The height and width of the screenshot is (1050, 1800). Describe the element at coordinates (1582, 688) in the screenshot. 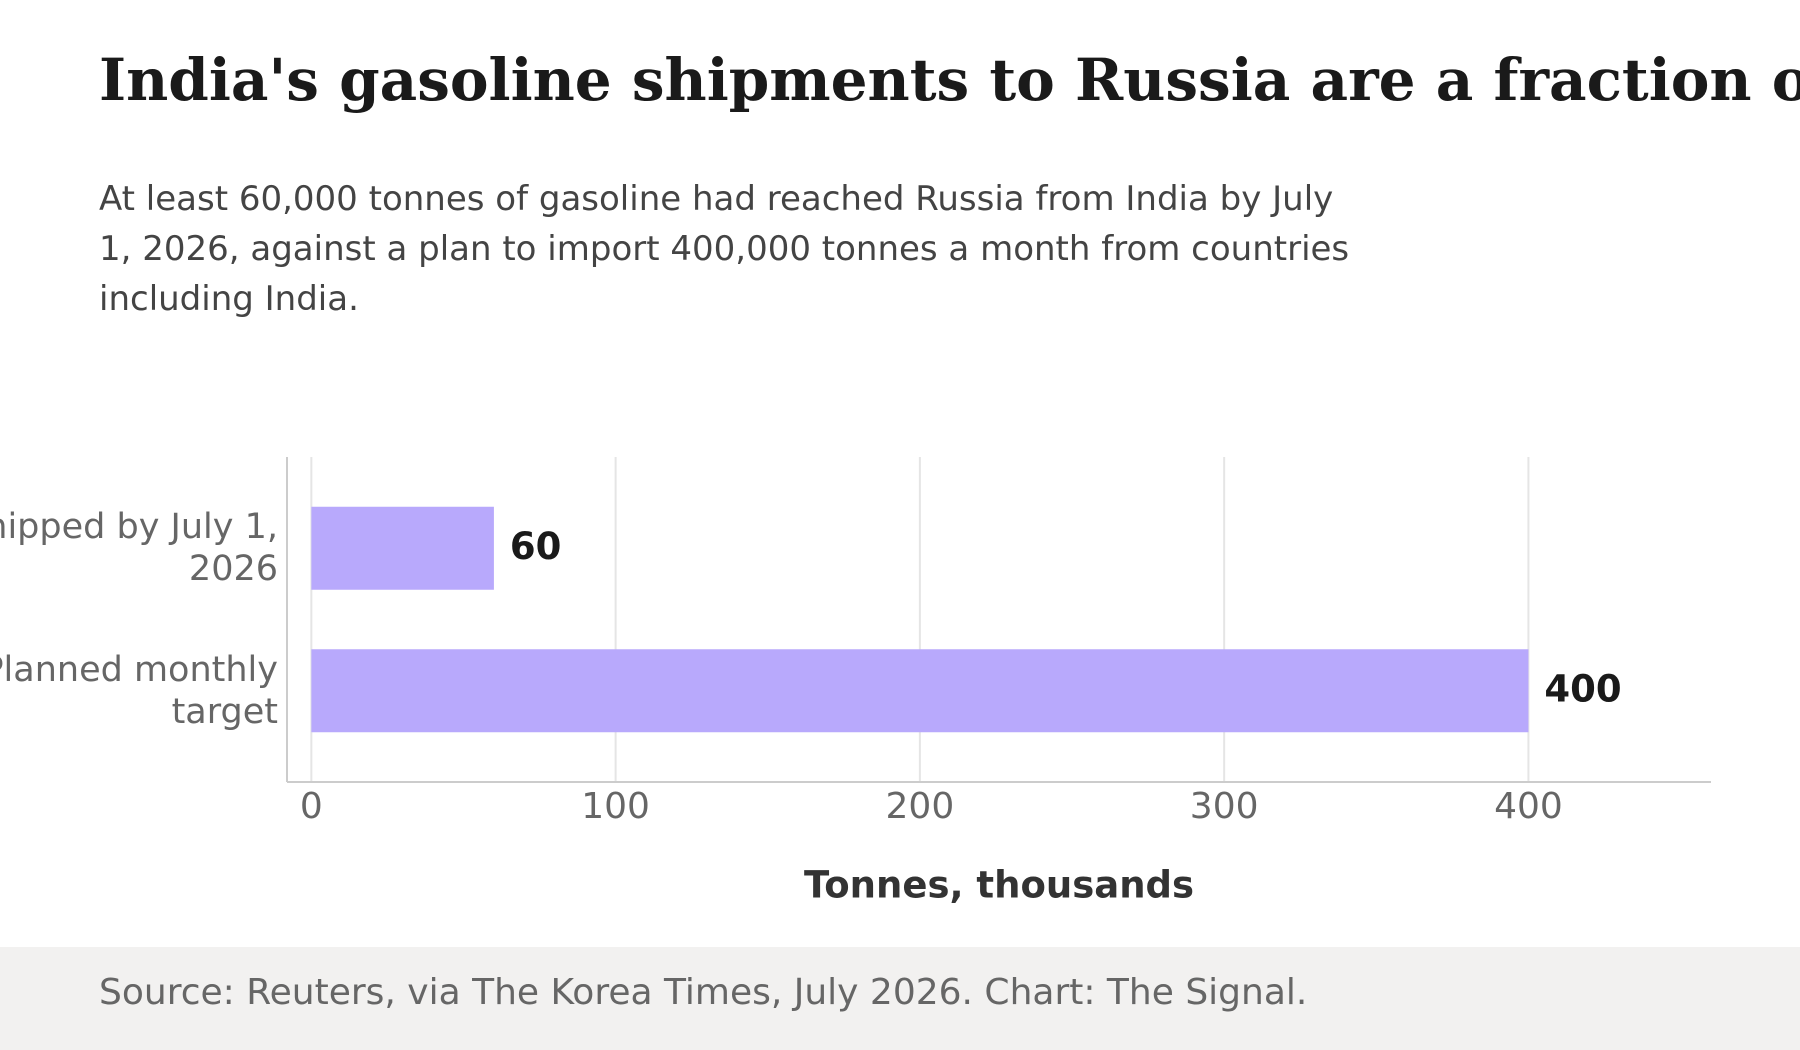

I see `value-label: 400` at that location.